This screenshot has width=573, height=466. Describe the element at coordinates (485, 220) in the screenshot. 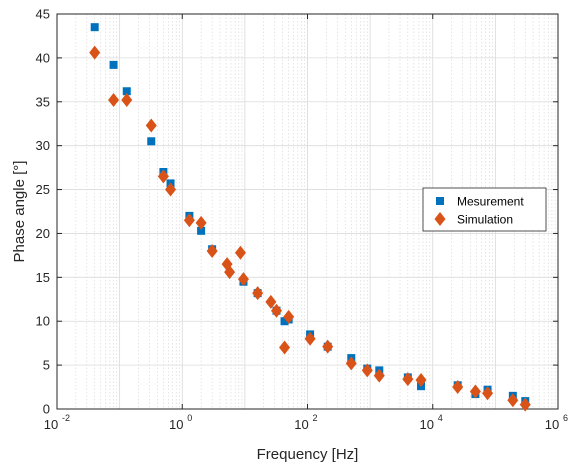

I see `legend-label-simulation: Simulation` at that location.